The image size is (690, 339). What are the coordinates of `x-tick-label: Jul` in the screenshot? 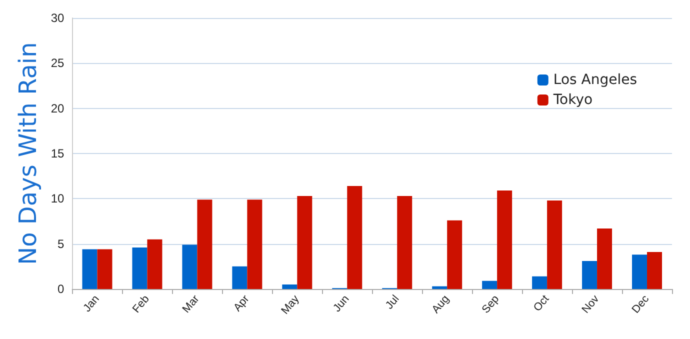 It's located at (392, 302).